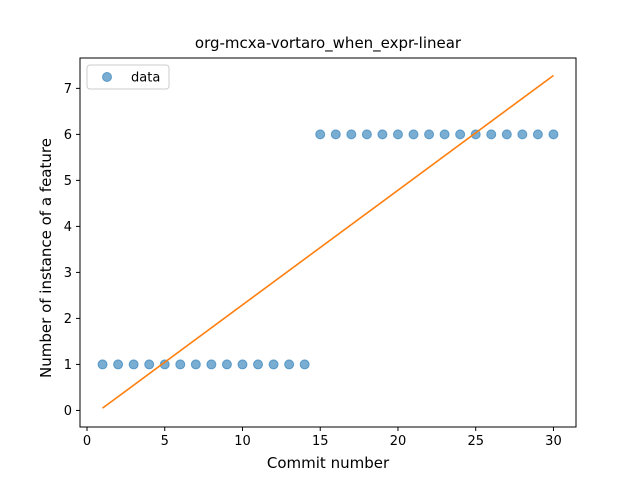 This screenshot has height=480, width=640. I want to click on x-tick-label: 5, so click(165, 441).